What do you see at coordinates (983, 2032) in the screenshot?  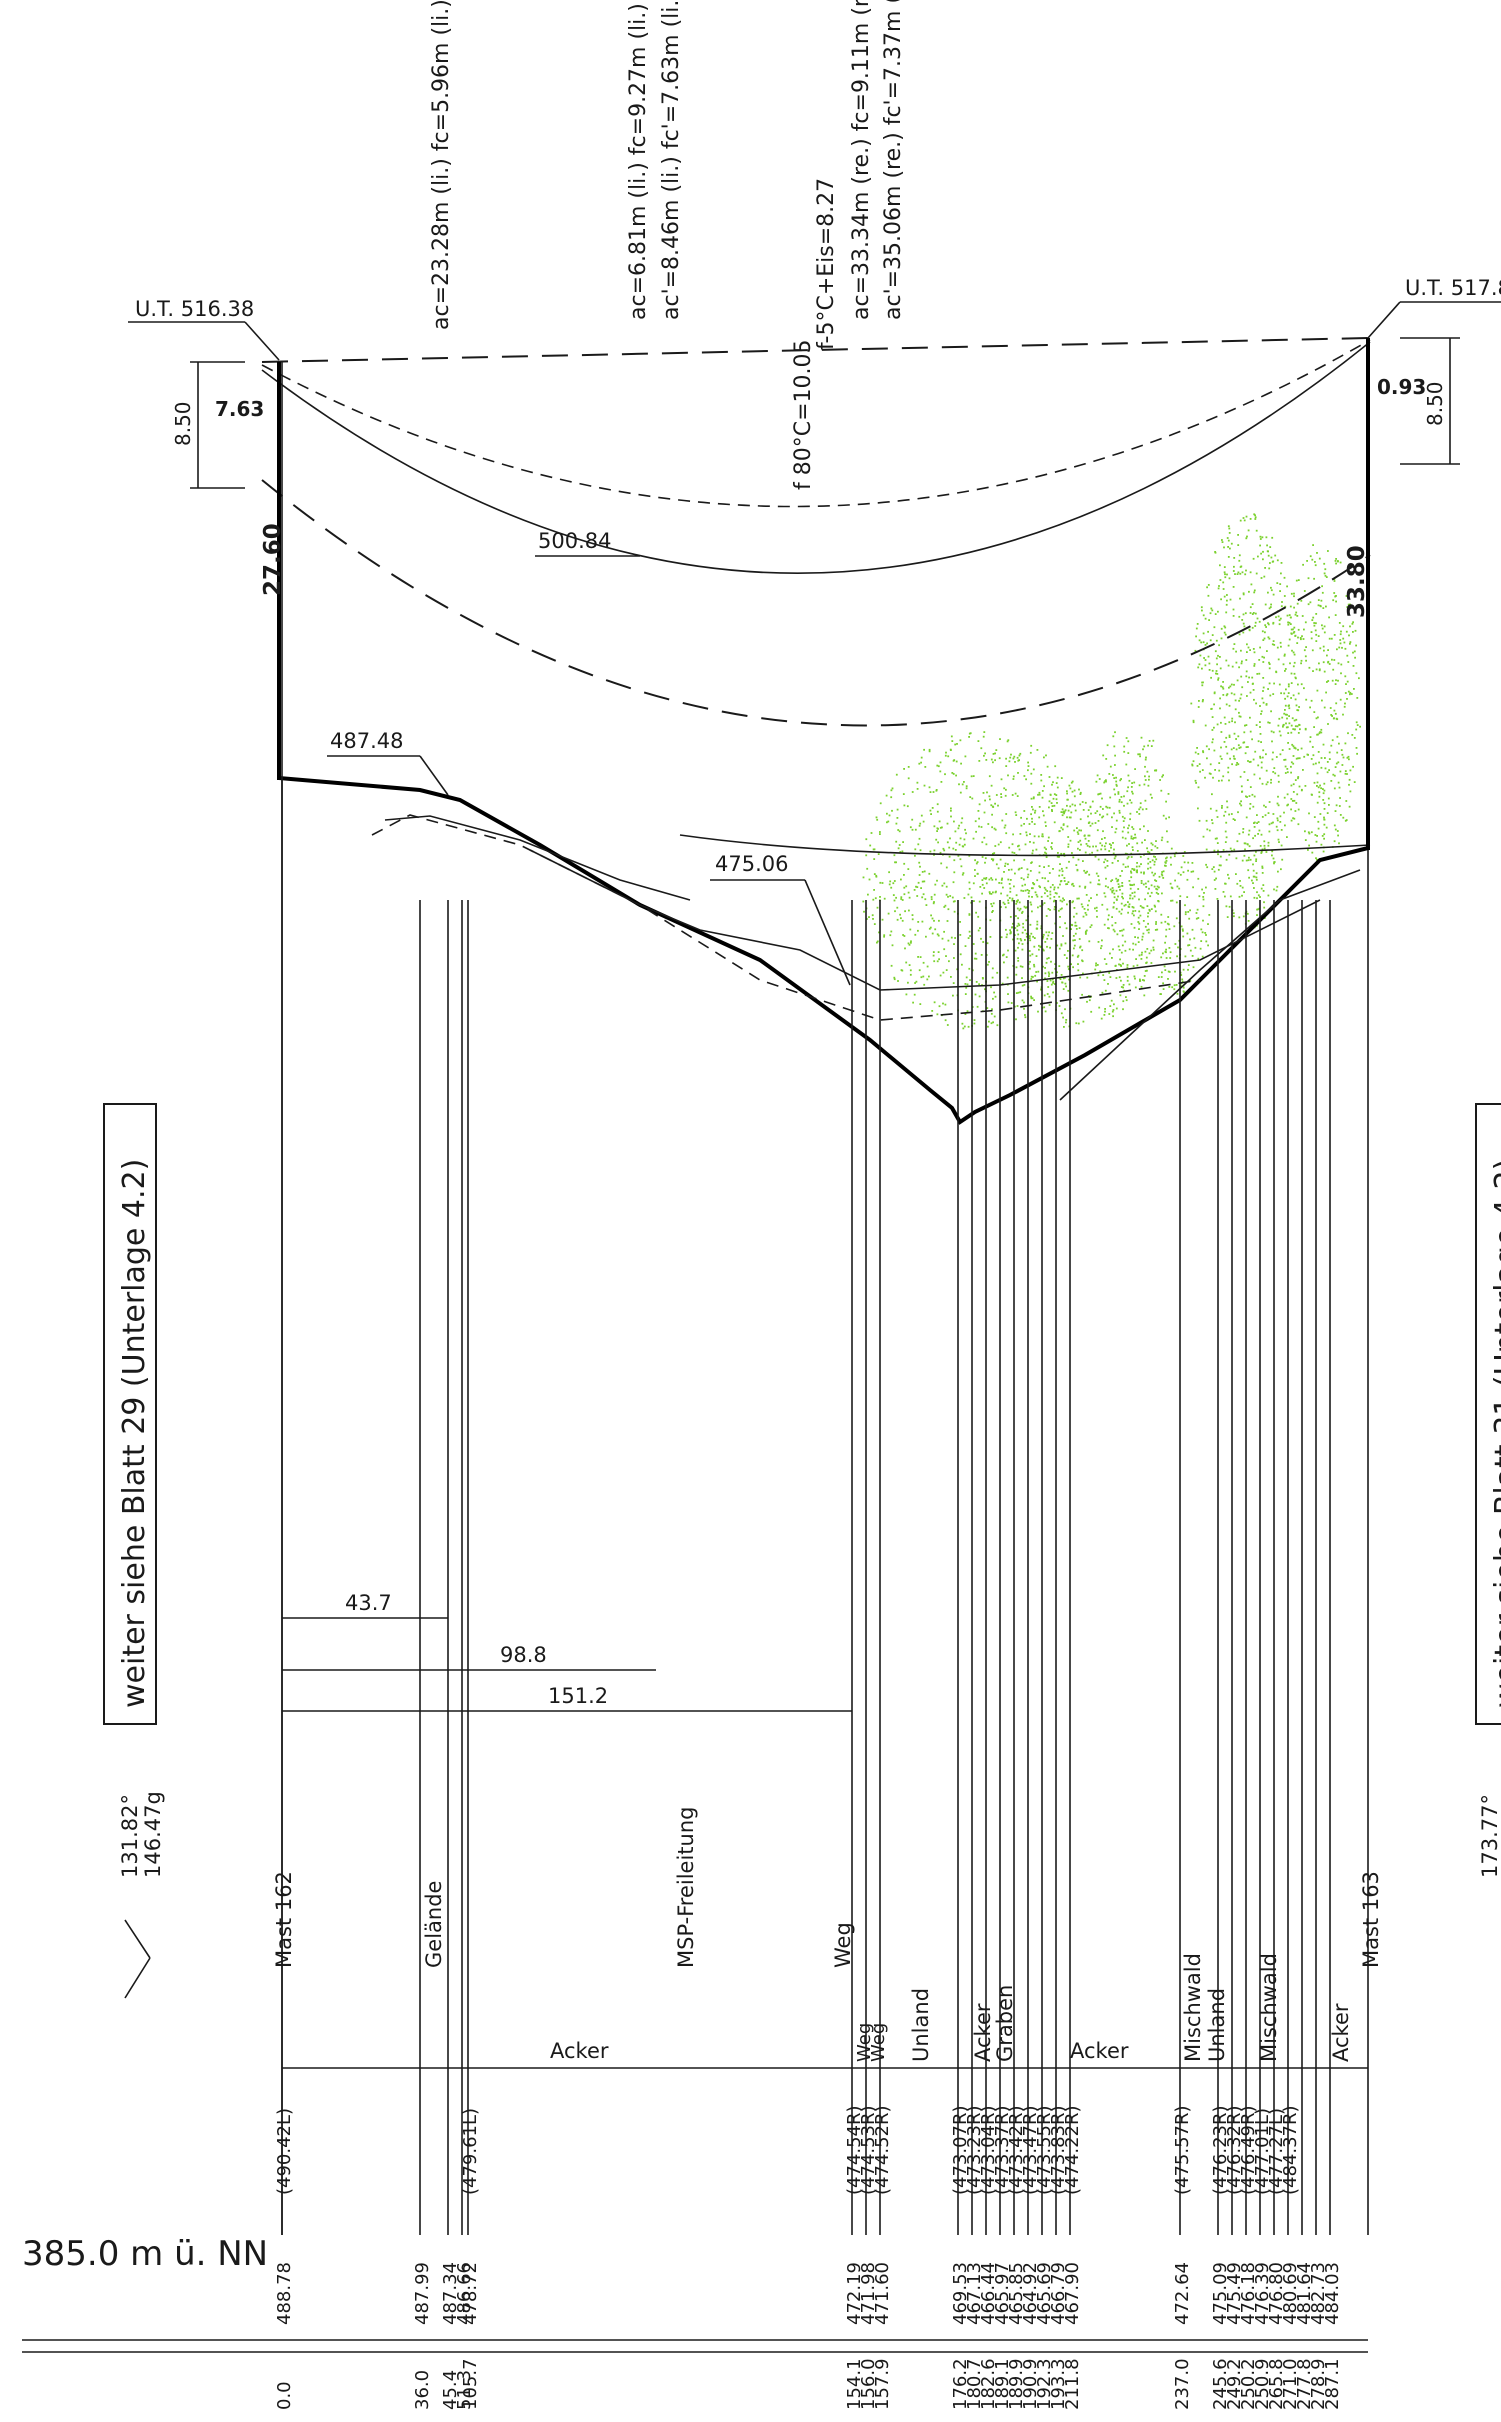 I see `landuse-acker-2: Acker` at bounding box center [983, 2032].